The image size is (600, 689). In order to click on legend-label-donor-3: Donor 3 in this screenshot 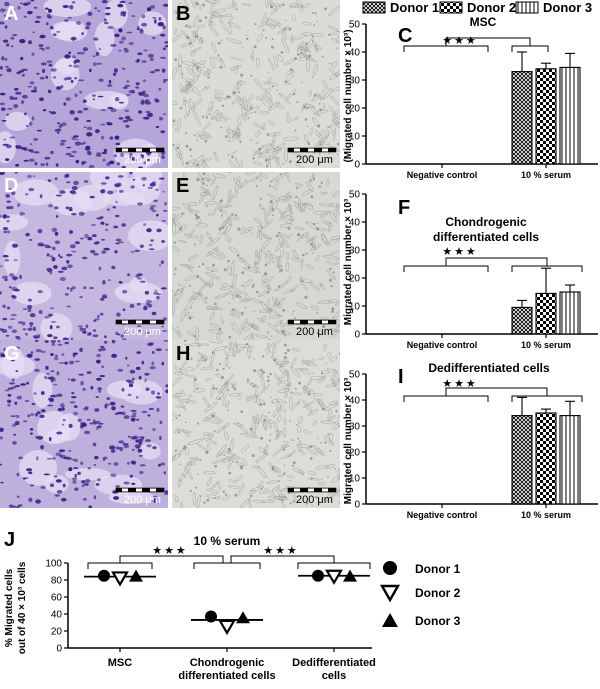, I will do `click(567, 7)`.